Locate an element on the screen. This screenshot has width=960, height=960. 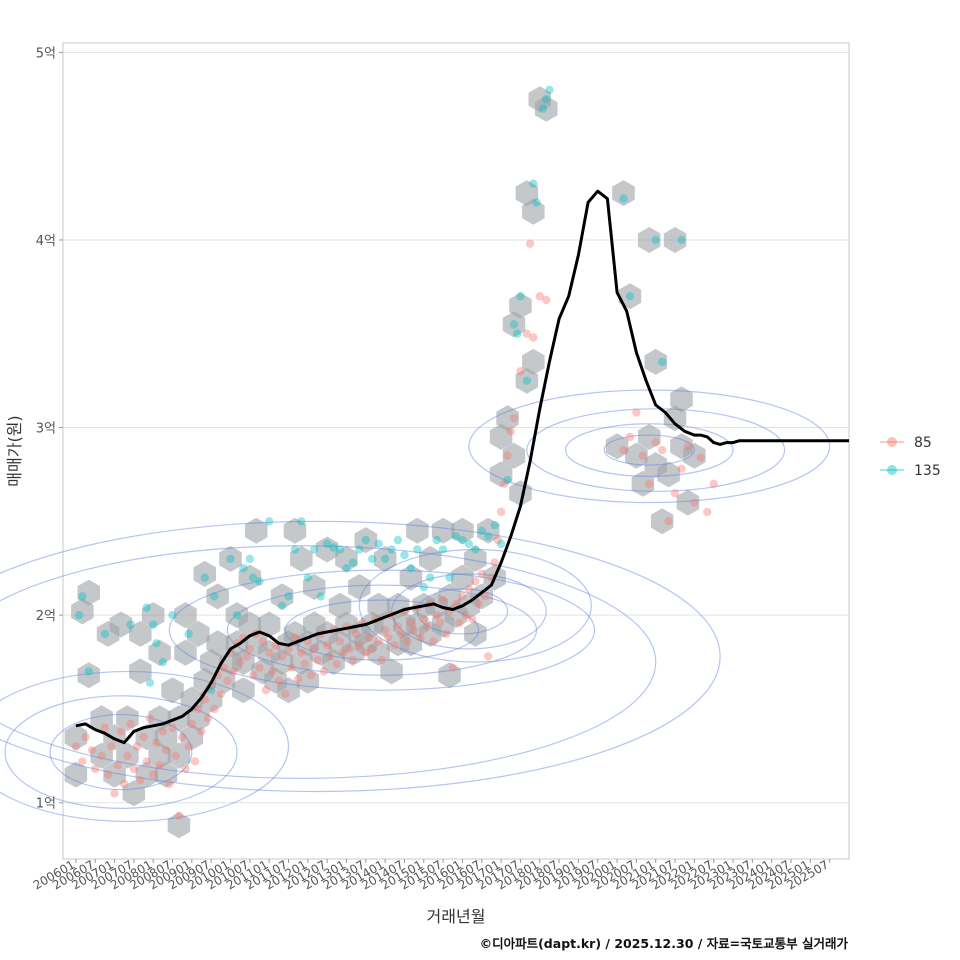
y-axis-title: 매매가(원) is located at coordinates (14, 450).